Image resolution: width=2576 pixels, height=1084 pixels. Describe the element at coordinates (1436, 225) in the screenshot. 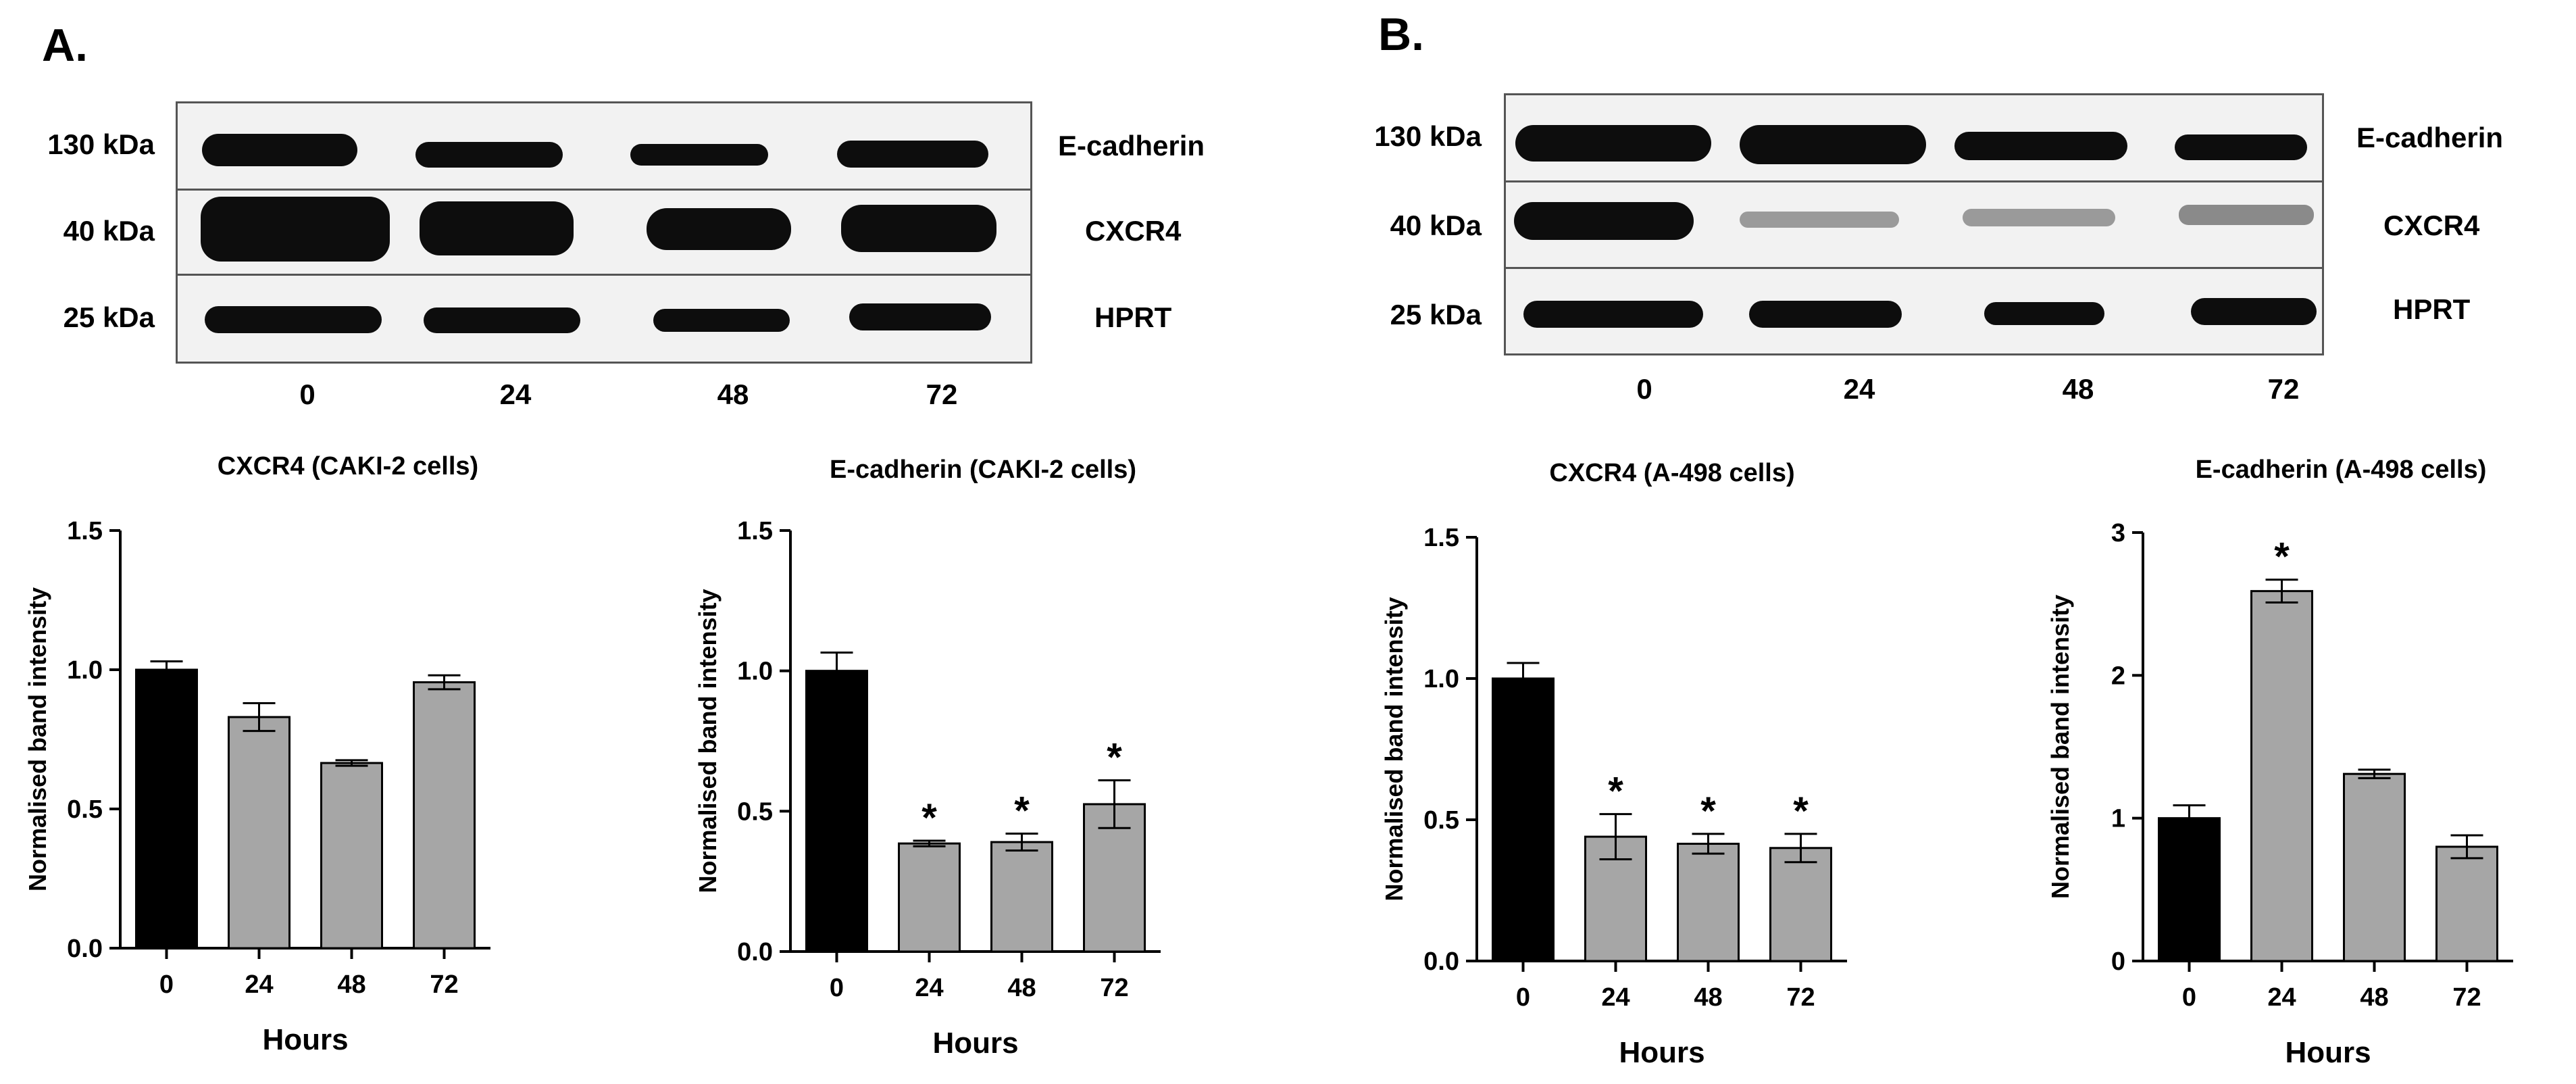

I see `blot-b-kda-40: 40 kDa` at that location.